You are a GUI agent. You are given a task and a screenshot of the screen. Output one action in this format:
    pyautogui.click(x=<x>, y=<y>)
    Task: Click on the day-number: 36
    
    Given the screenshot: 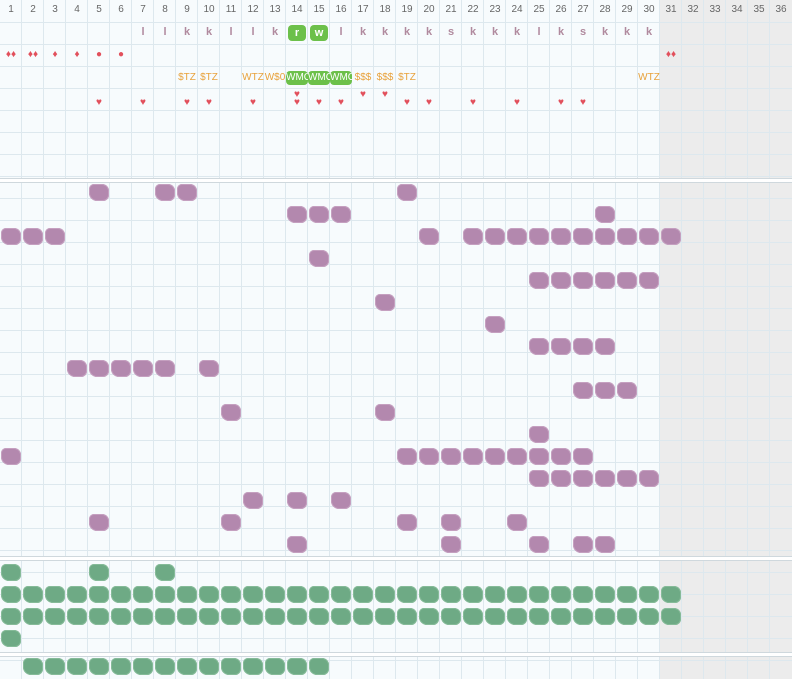 What is the action you would take?
    pyautogui.click(x=781, y=9)
    